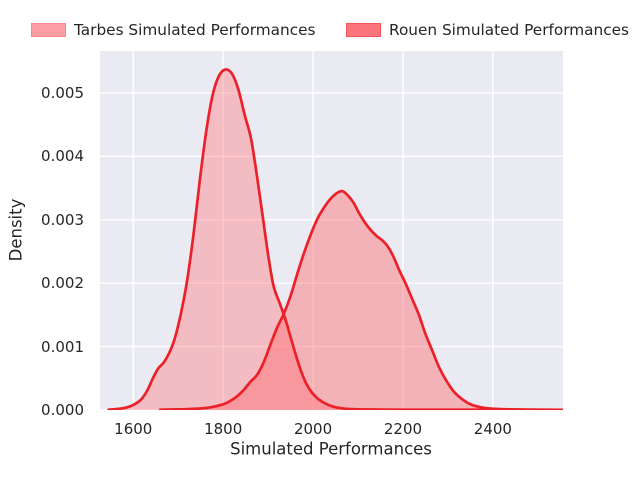 This screenshot has height=480, width=640. Describe the element at coordinates (403, 429) in the screenshot. I see `x-tick-label: 2200` at that location.